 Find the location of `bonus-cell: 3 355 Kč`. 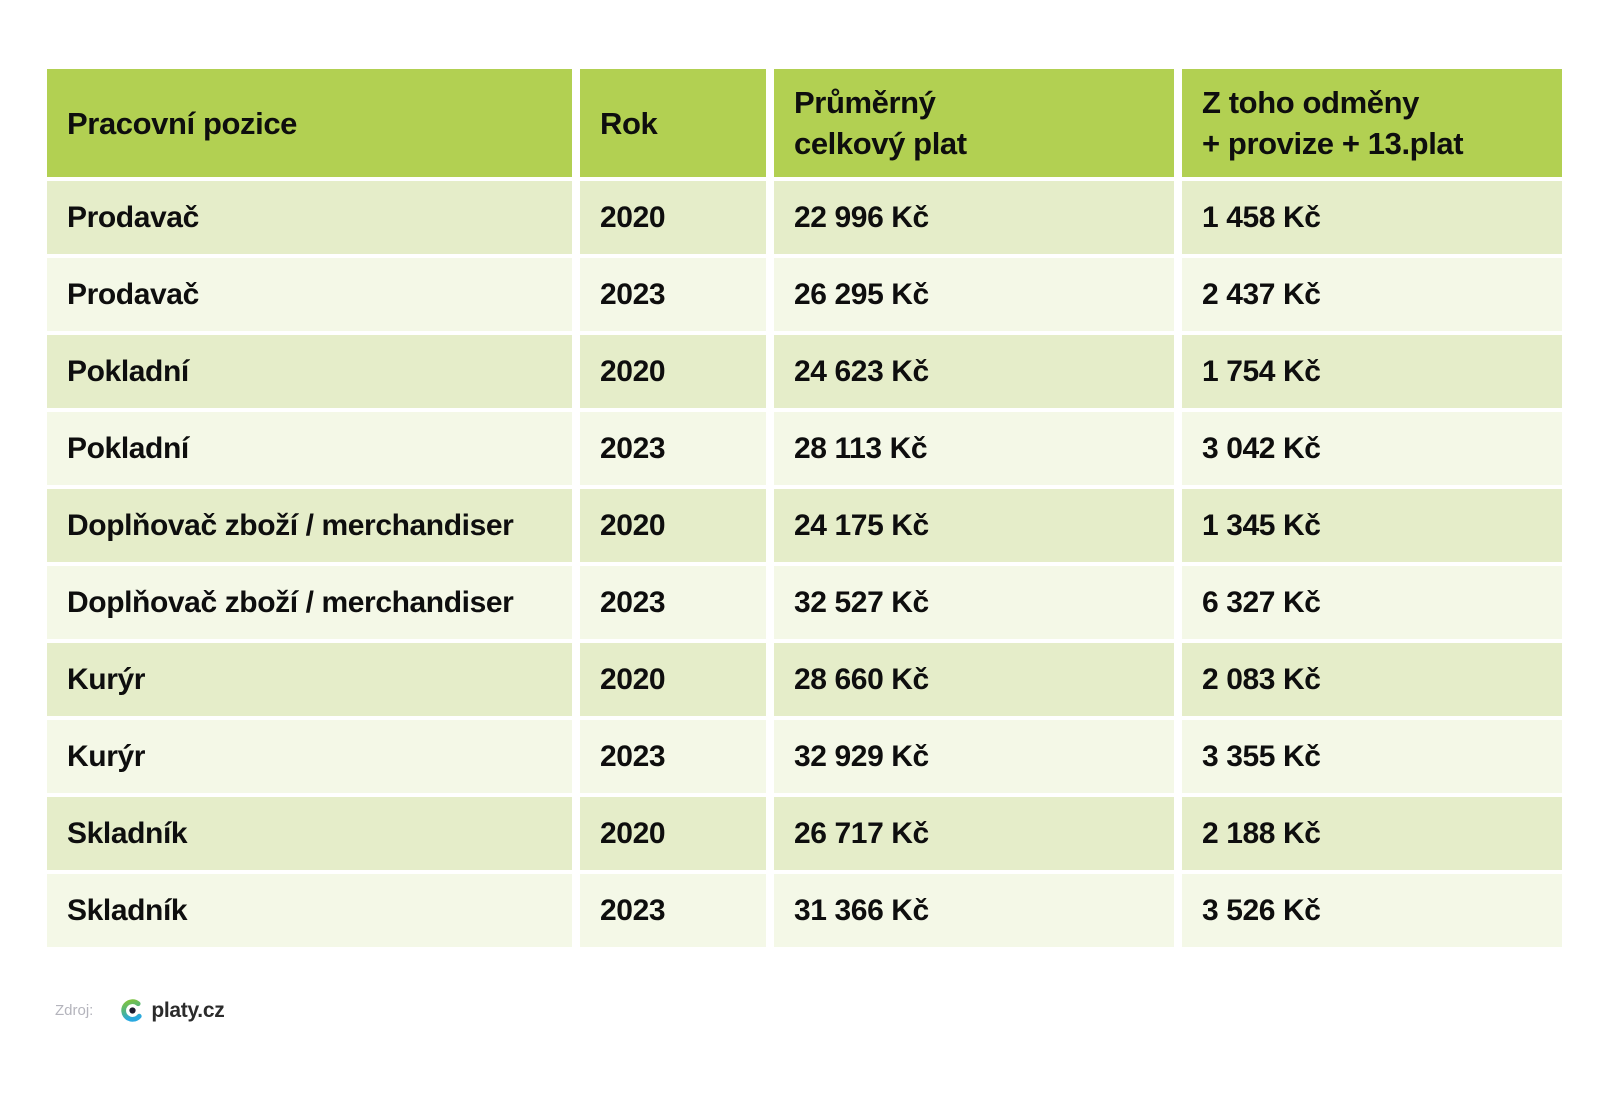

bonus-cell: 3 355 Kč is located at coordinates (1372, 756).